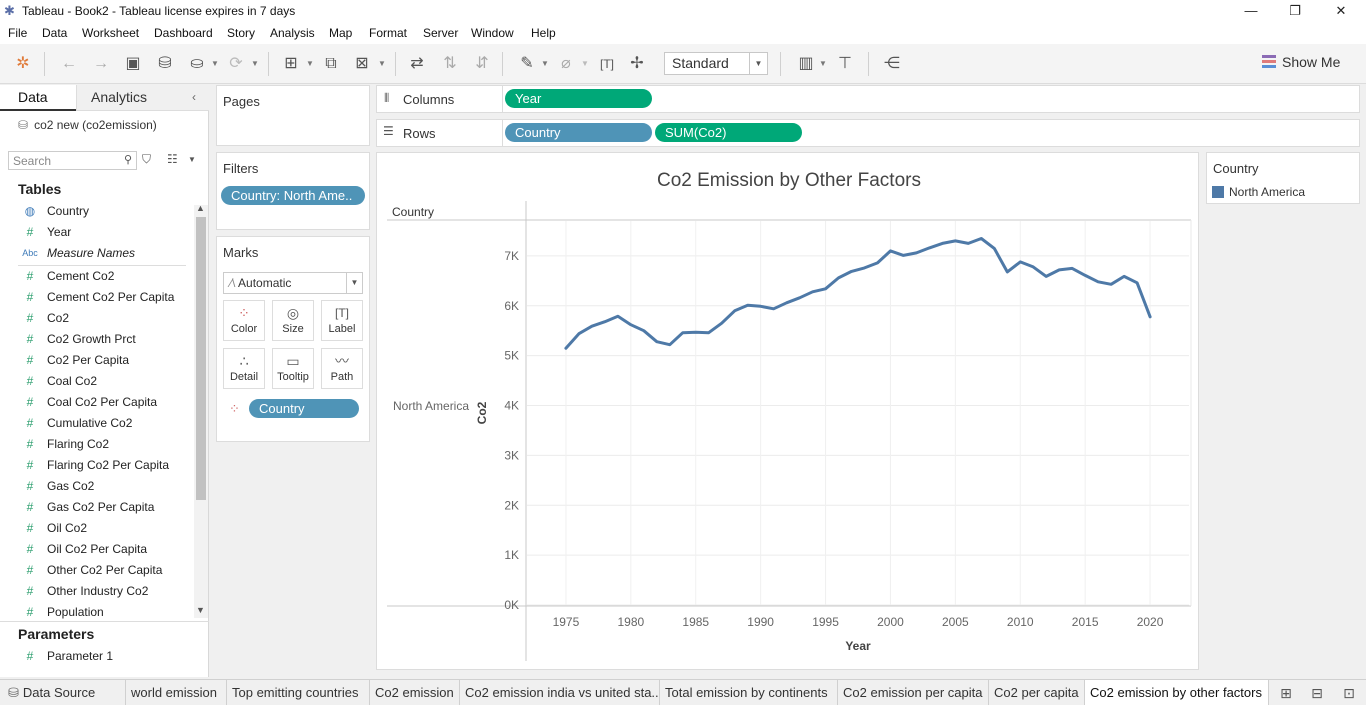  Describe the element at coordinates (95, 318) in the screenshot. I see `field-item: # Co2` at that location.